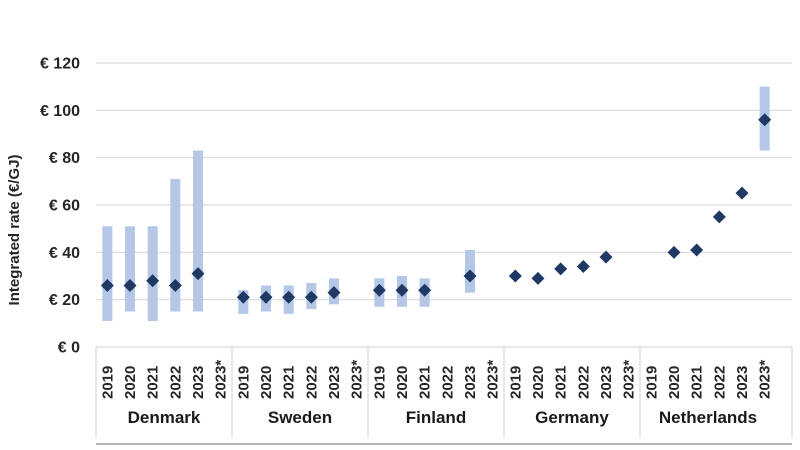 The image size is (800, 450). What do you see at coordinates (60, 111) in the screenshot?
I see `y-tick-label: € 100` at bounding box center [60, 111].